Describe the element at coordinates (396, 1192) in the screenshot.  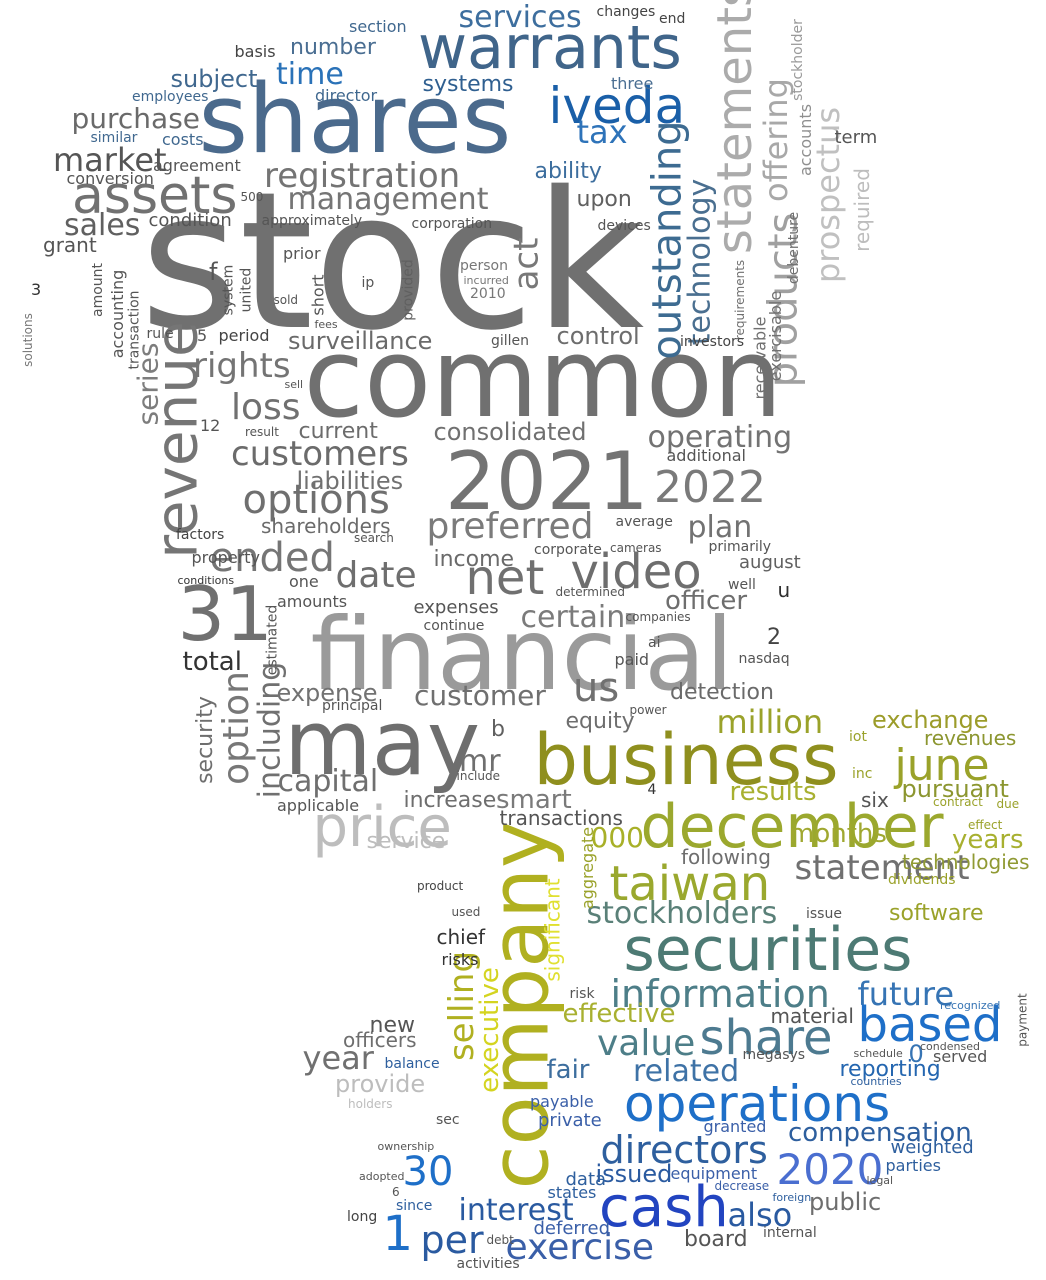
I see `cloud-word: 6` at that location.